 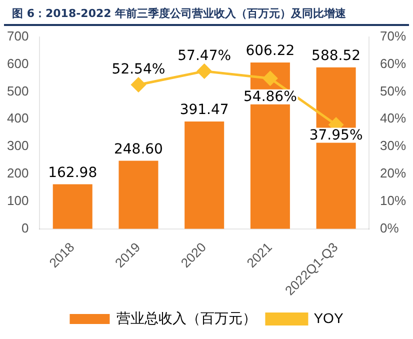 What do you see at coordinates (205, 56) in the screenshot?
I see `data-label: 57.47%` at bounding box center [205, 56].